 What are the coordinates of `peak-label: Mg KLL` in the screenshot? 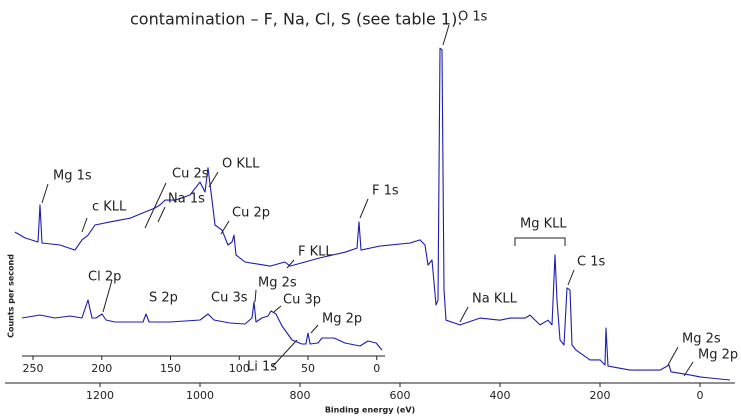 It's located at (543, 224).